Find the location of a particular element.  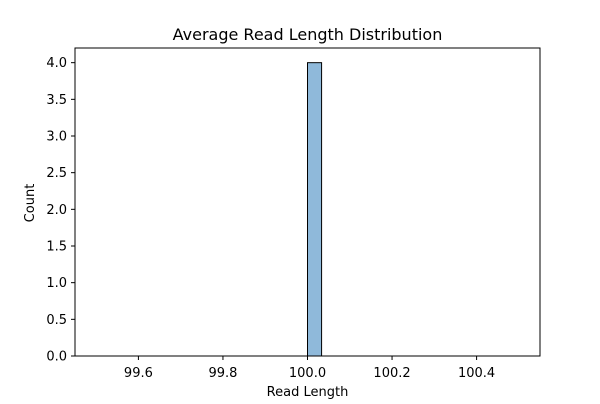

y-tick-label: 1.5 is located at coordinates (56, 247).